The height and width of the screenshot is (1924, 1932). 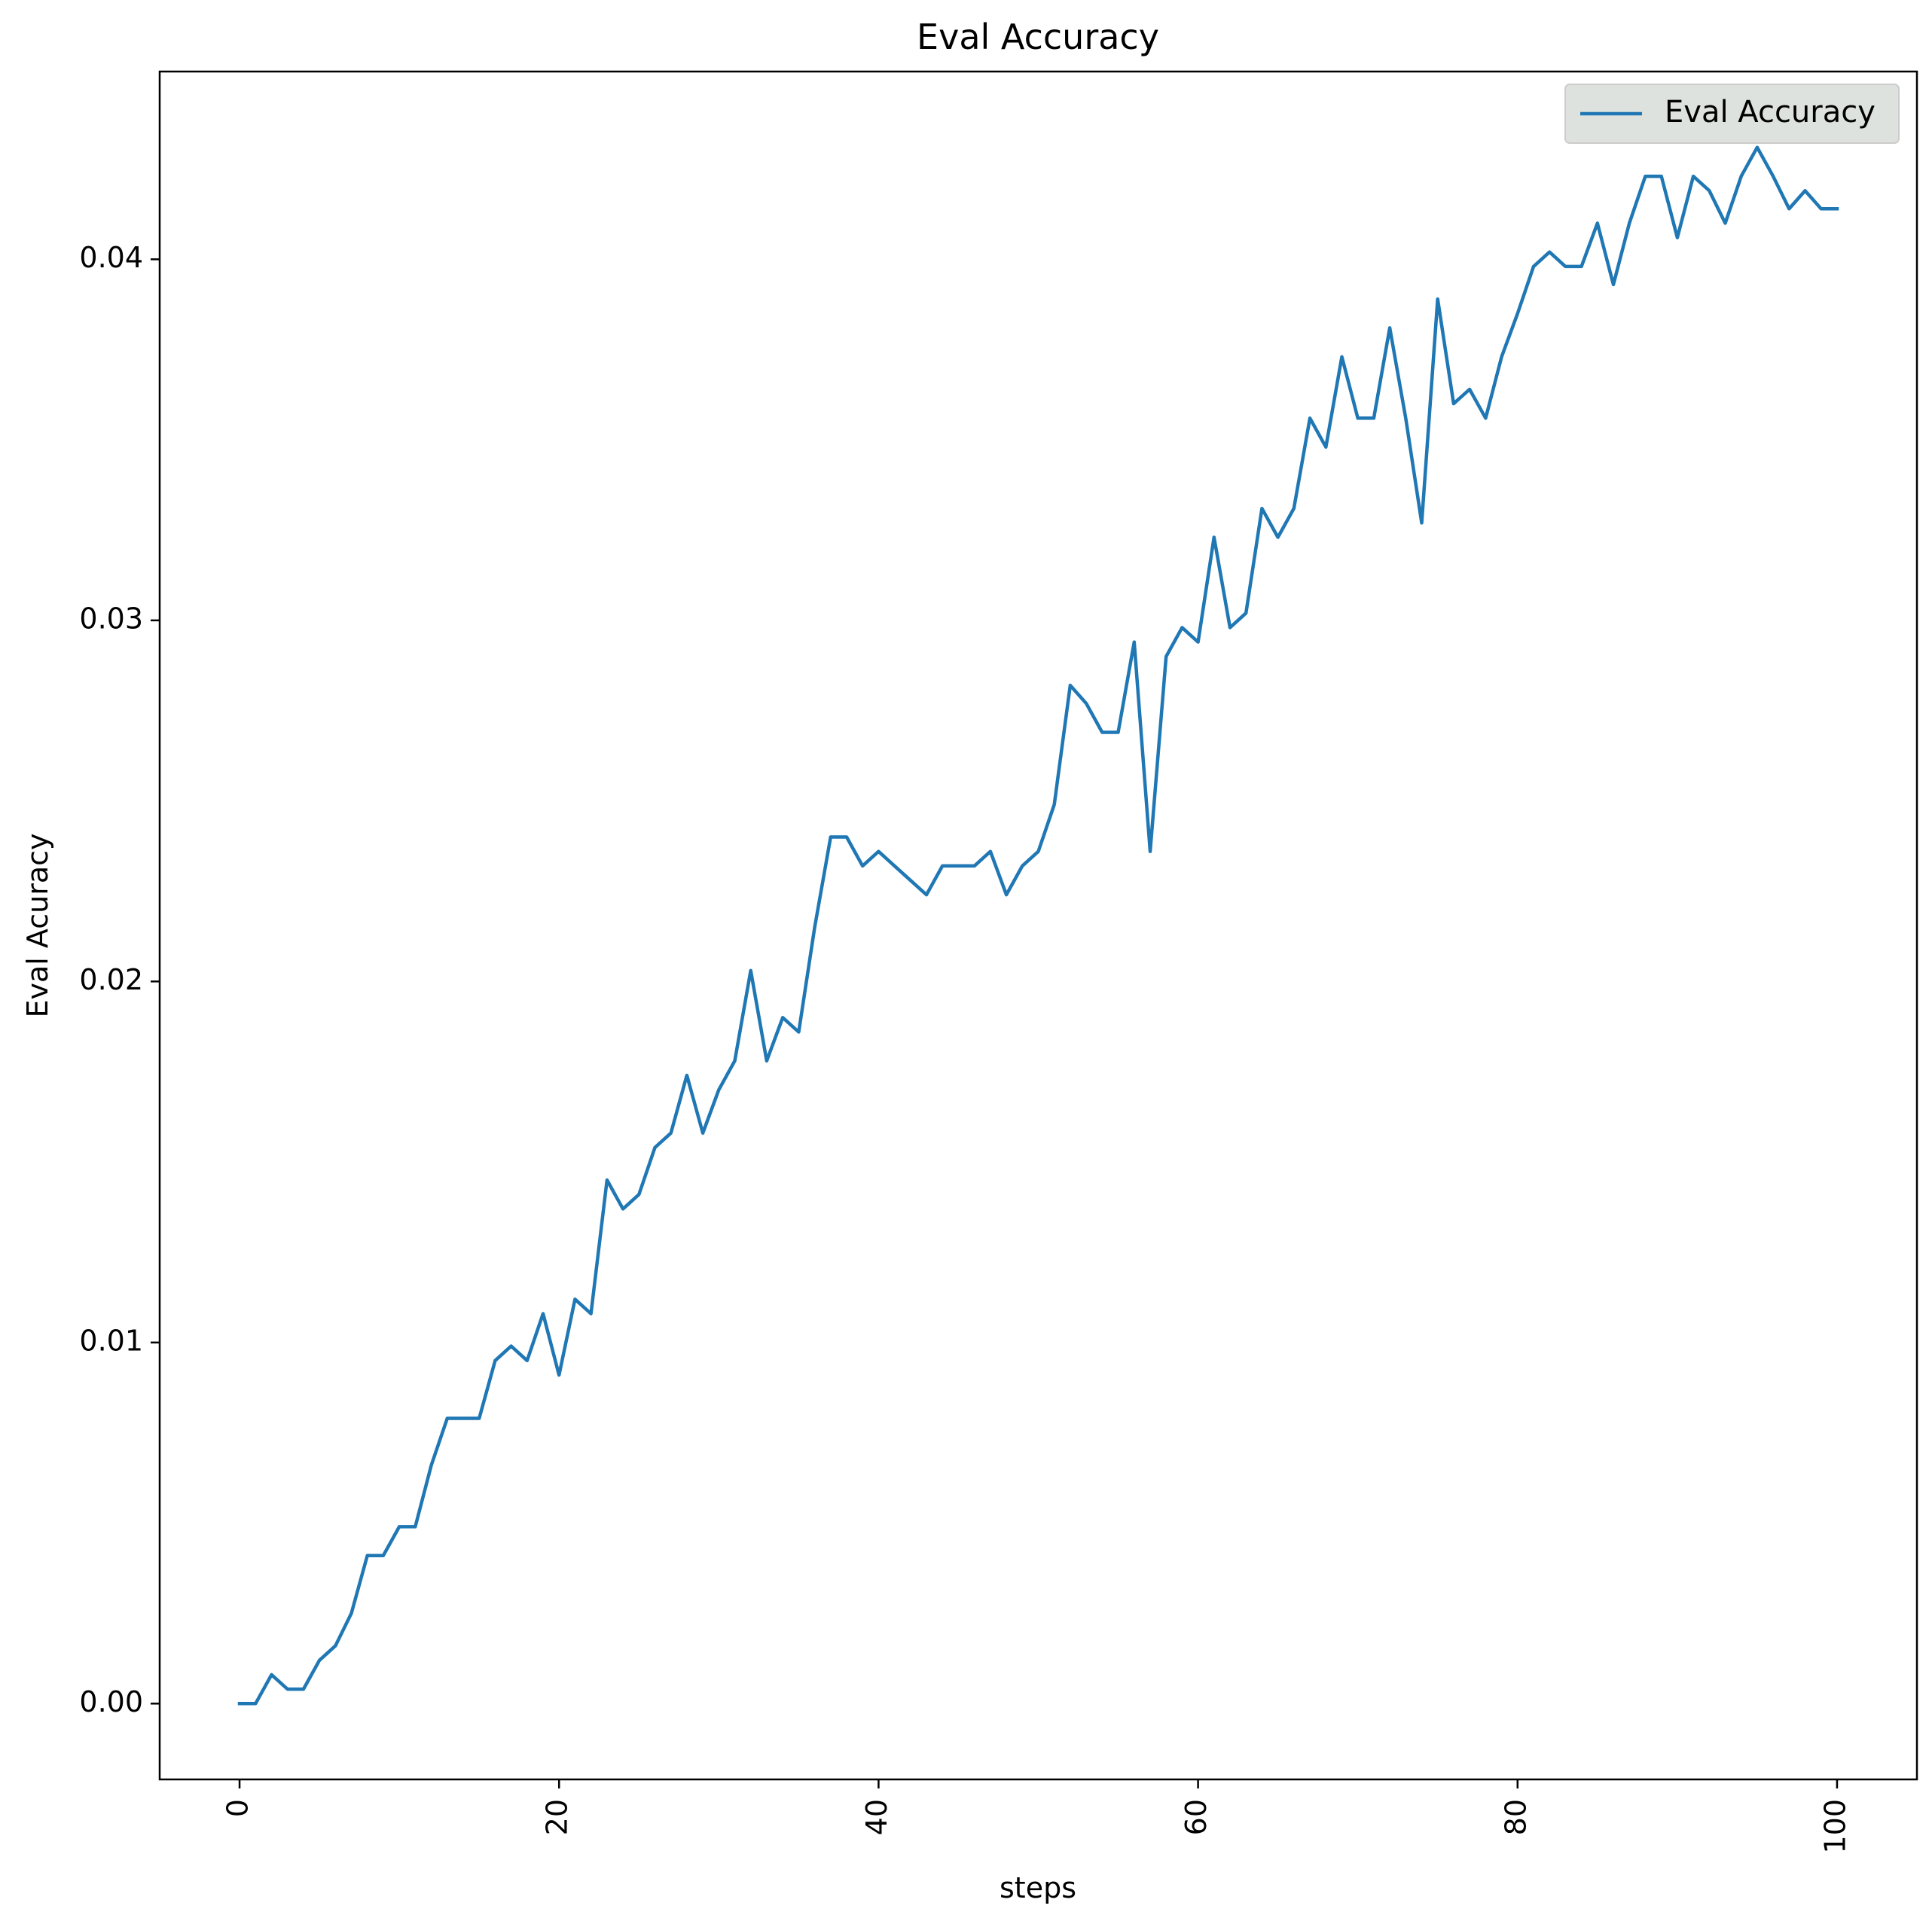 I want to click on x-tick-label: 0, so click(x=238, y=1808).